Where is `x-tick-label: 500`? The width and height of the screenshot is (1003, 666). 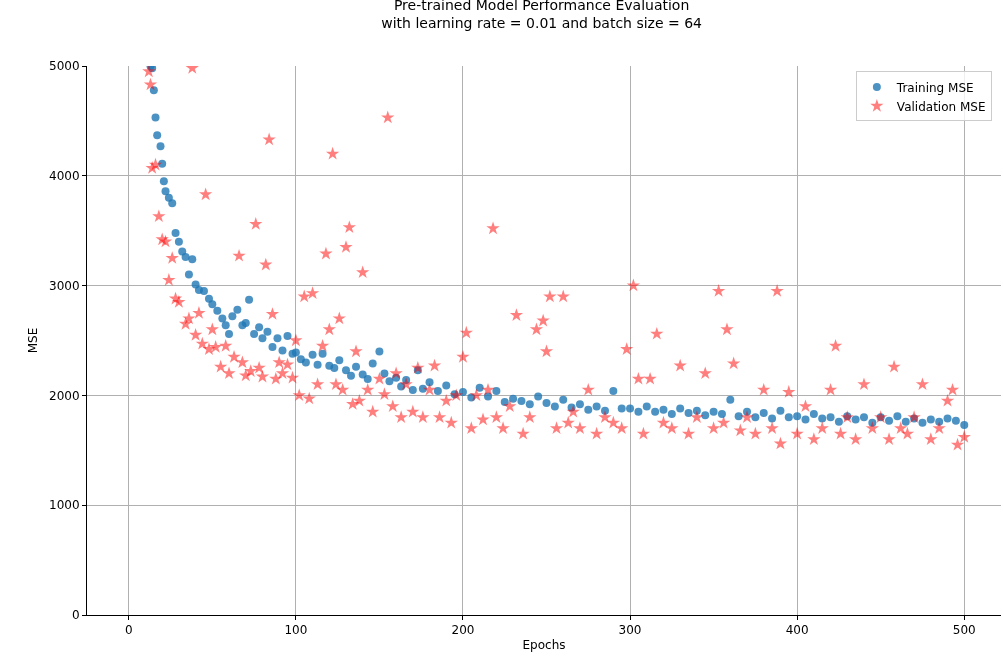
x-tick-label: 500 is located at coordinates (964, 630).